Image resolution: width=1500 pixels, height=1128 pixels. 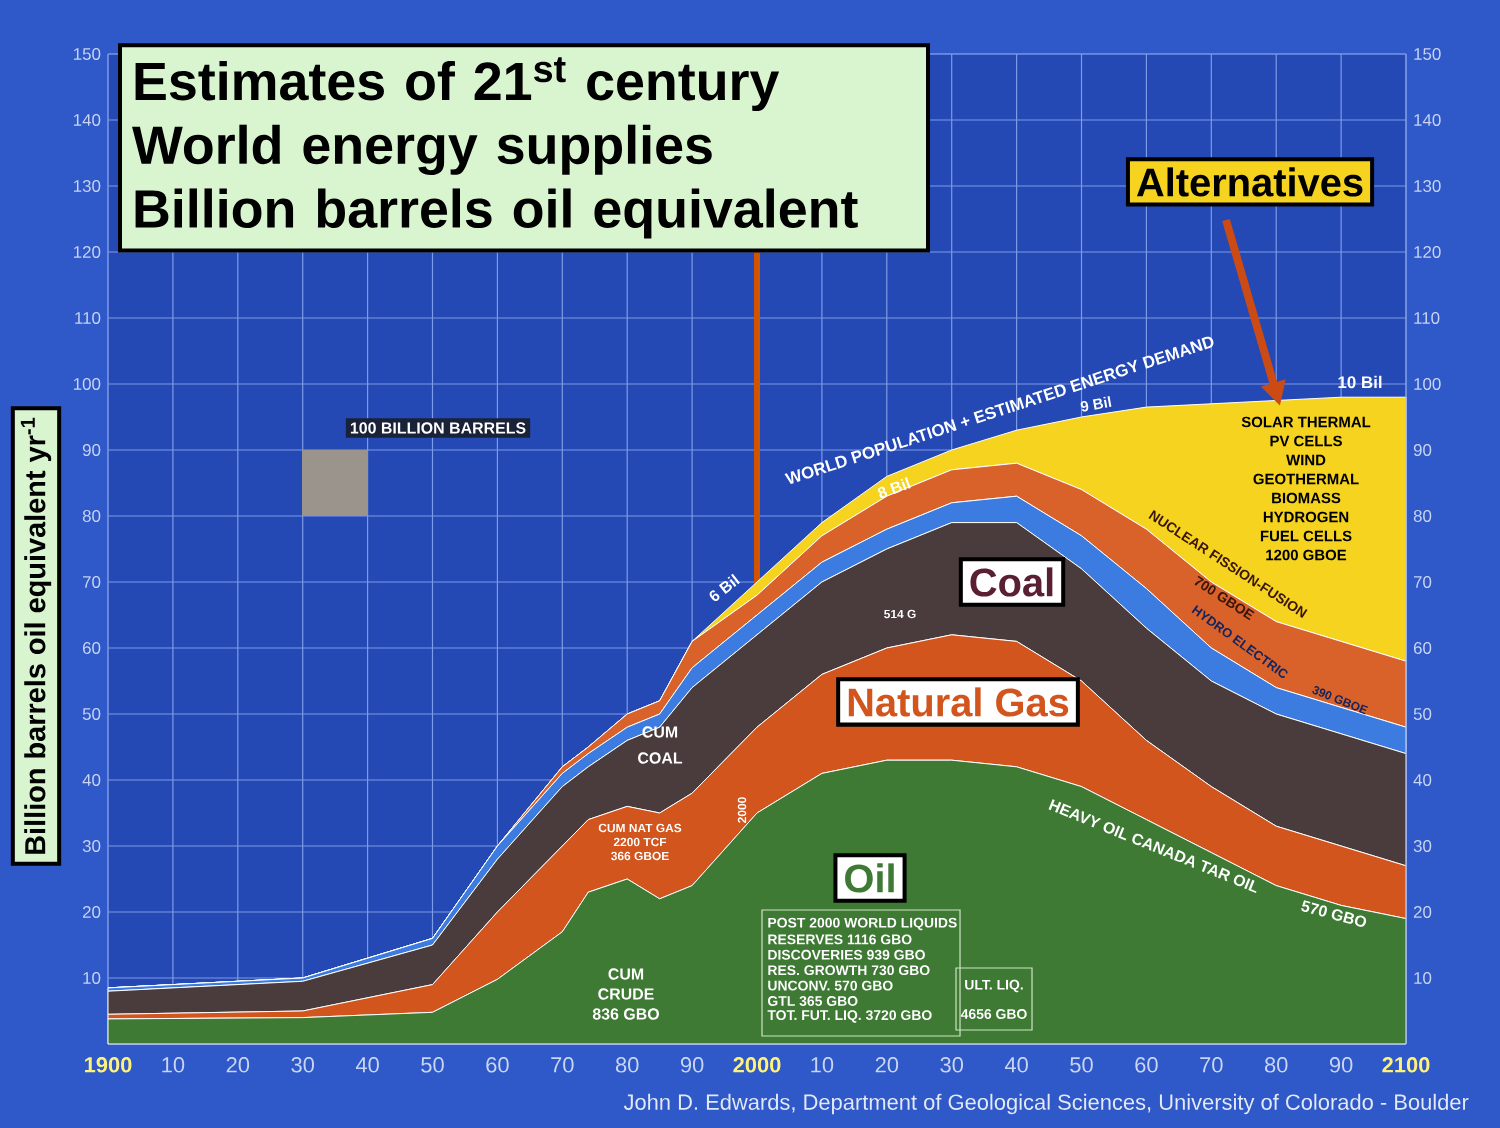 What do you see at coordinates (1011, 582) in the screenshot?
I see `series-label: Coal` at bounding box center [1011, 582].